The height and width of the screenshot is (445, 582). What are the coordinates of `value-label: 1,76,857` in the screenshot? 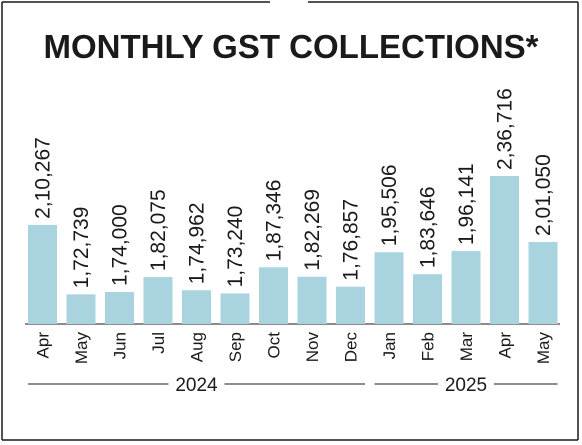 It's located at (351, 240).